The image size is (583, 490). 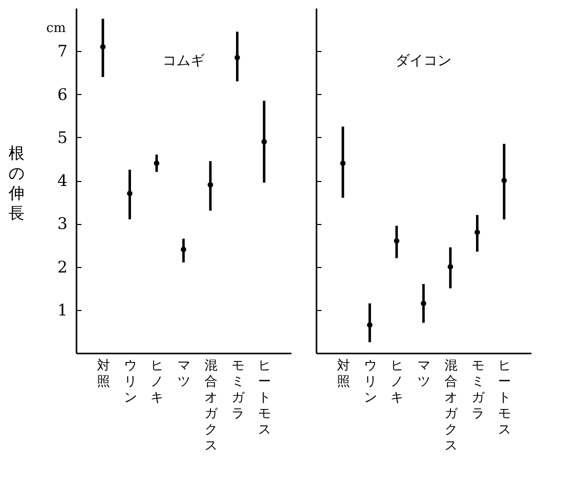 I want to click on text: コムギ, so click(x=183, y=61).